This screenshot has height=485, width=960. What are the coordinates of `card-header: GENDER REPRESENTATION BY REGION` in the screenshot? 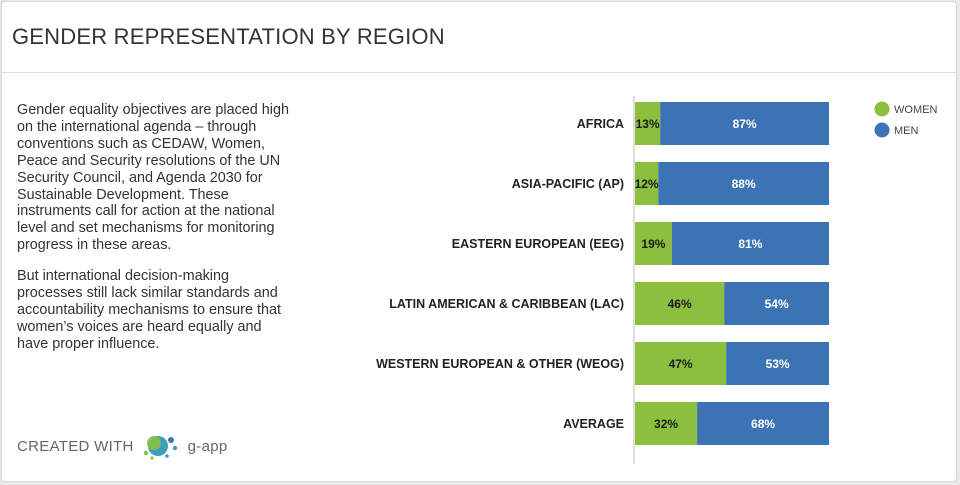 It's located at (479, 37).